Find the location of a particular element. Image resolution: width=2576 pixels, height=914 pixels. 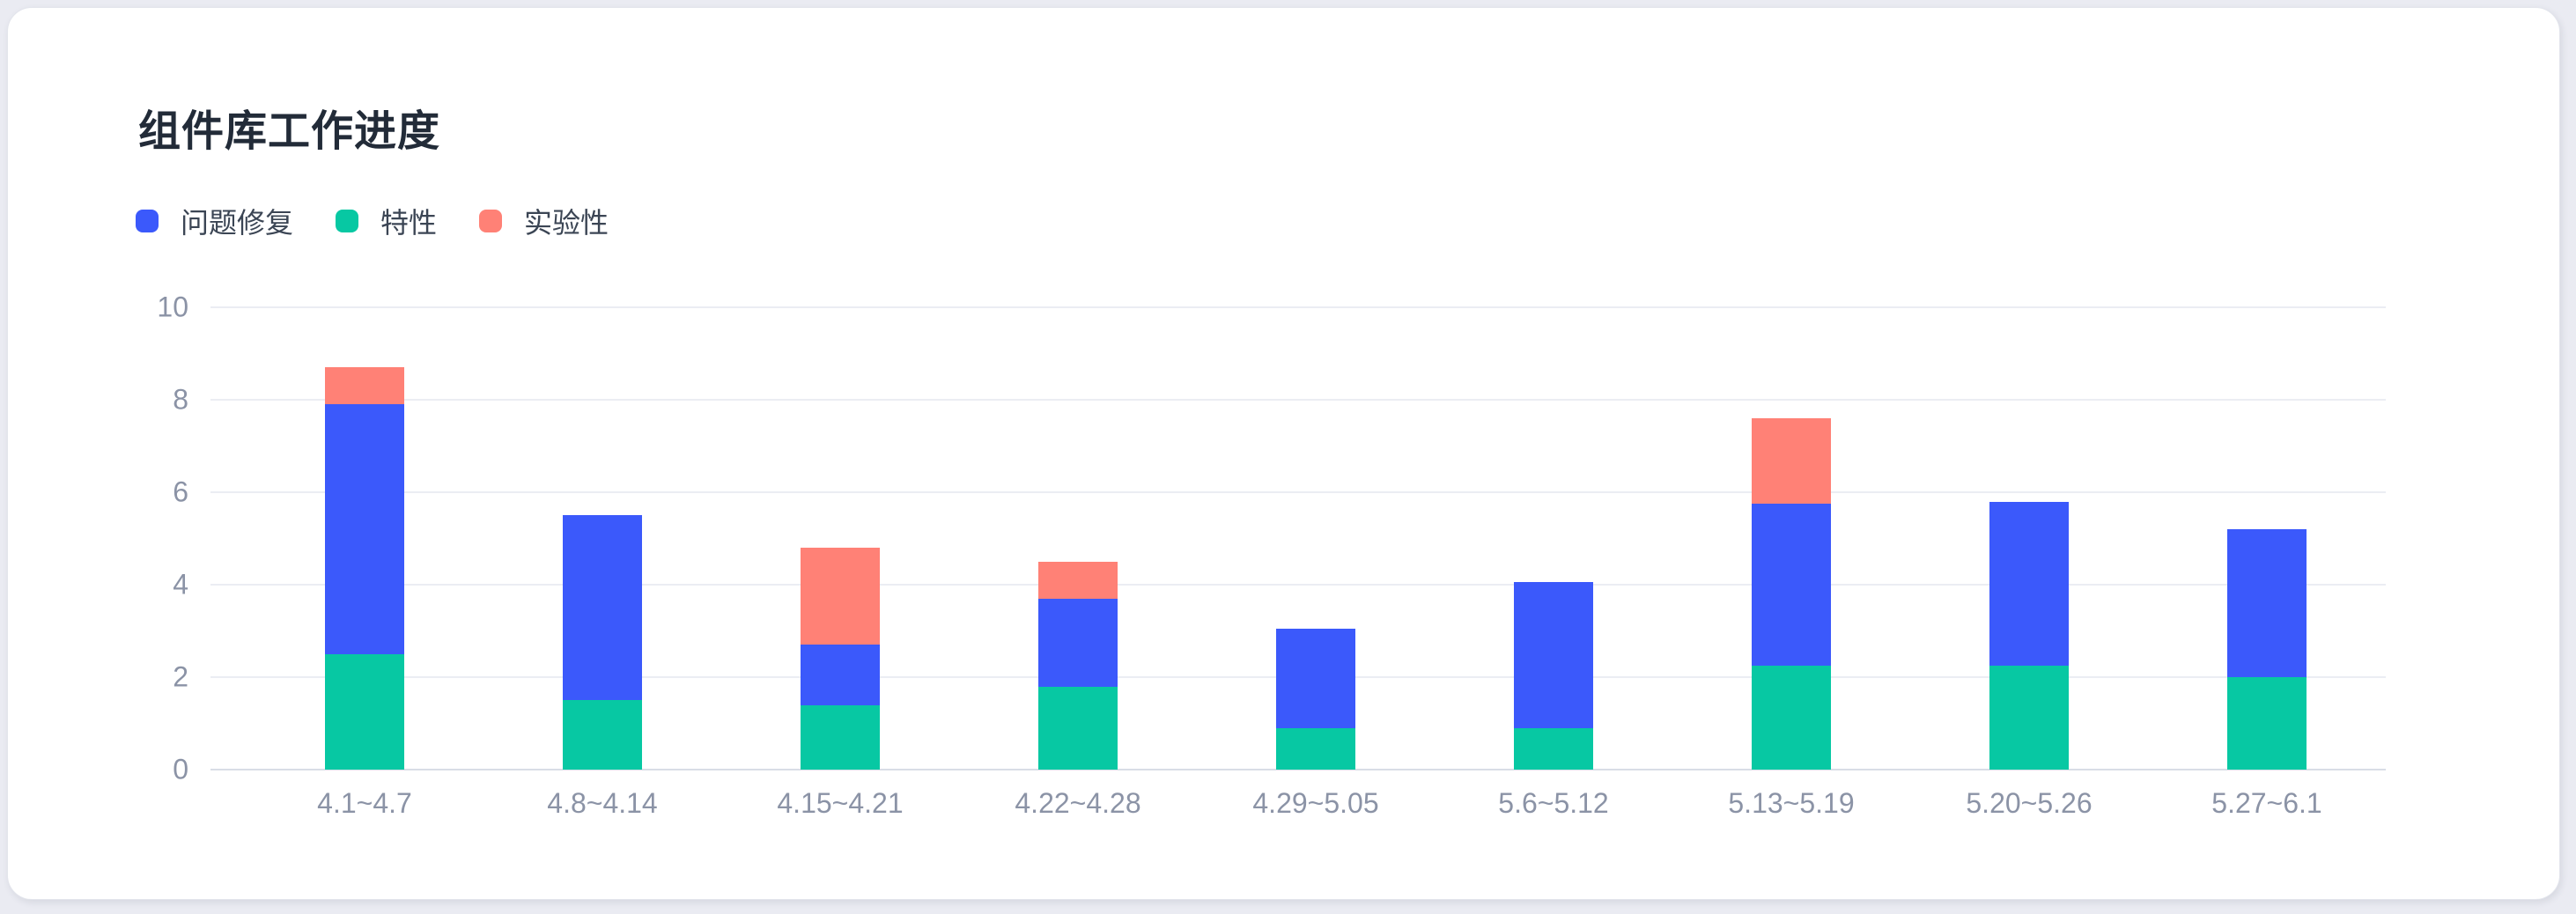

bar-segment-1-问题修复 is located at coordinates (602, 608).